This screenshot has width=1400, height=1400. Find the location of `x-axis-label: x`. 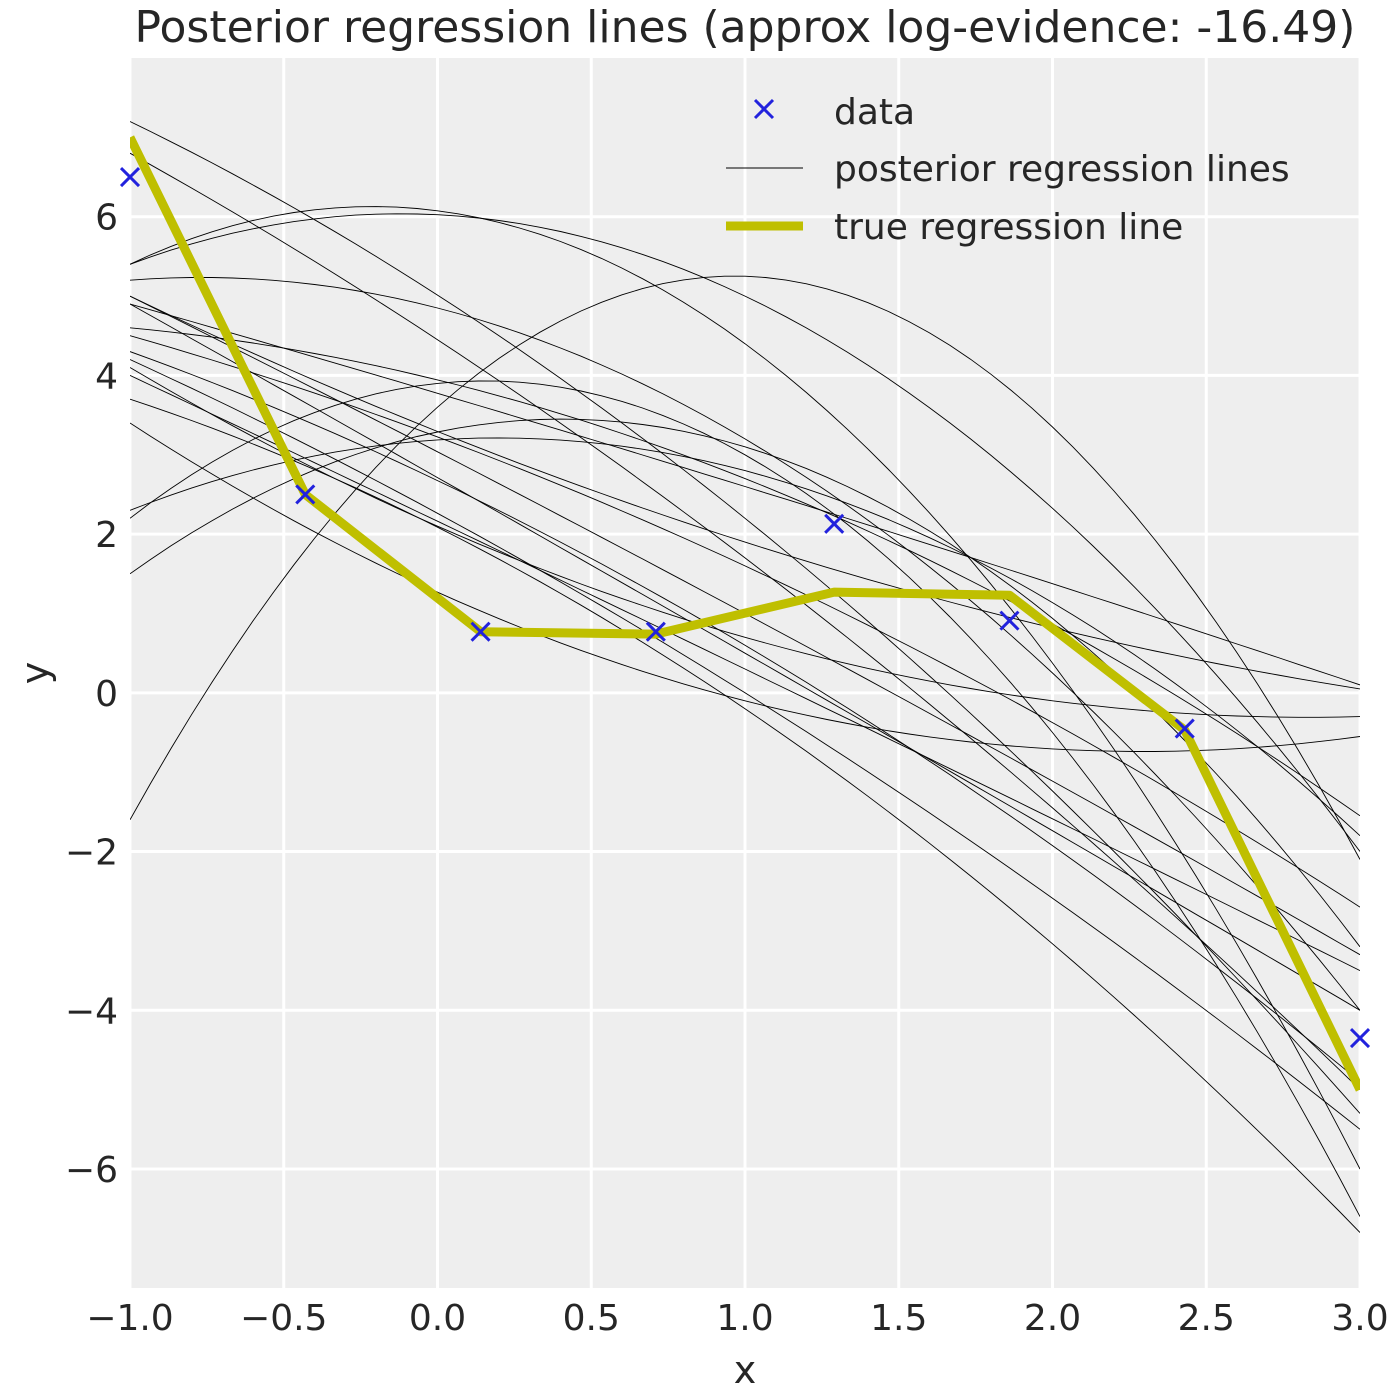

x-axis-label: x is located at coordinates (745, 1370).